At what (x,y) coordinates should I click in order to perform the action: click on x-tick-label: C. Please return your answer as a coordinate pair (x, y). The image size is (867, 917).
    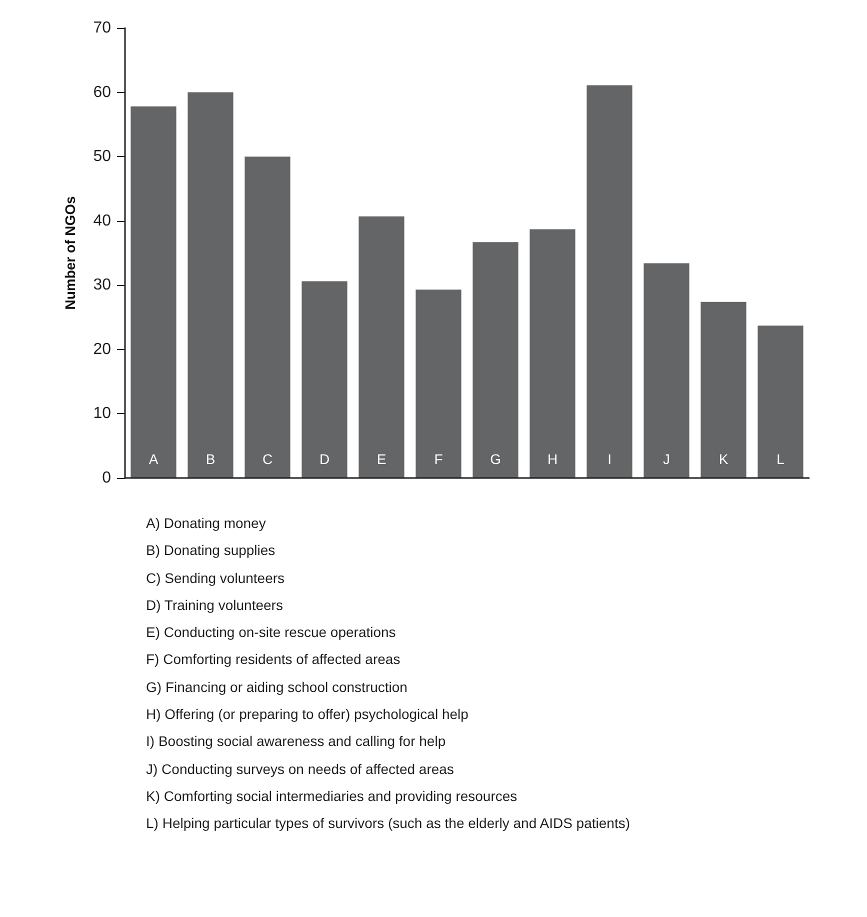
    Looking at the image, I should click on (267, 459).